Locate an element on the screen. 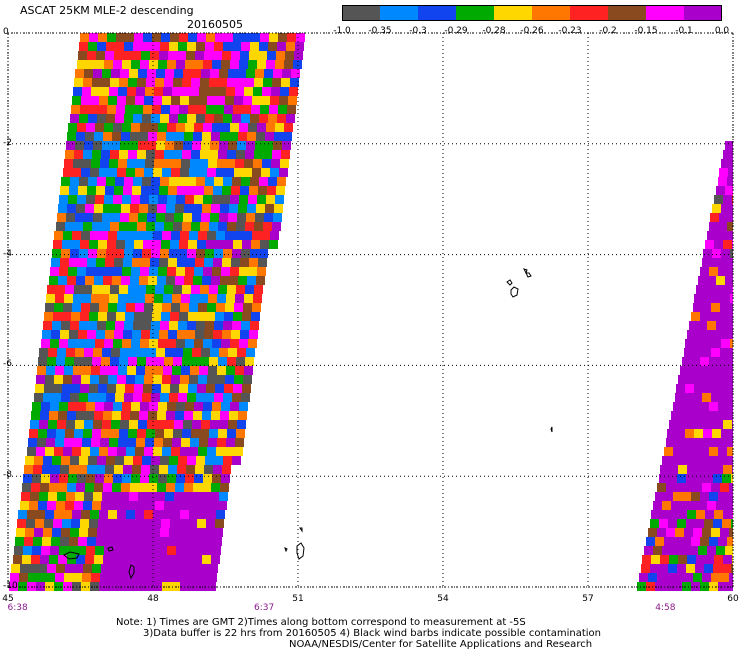  colorbar-tick-label: -0.1 is located at coordinates (684, 31).